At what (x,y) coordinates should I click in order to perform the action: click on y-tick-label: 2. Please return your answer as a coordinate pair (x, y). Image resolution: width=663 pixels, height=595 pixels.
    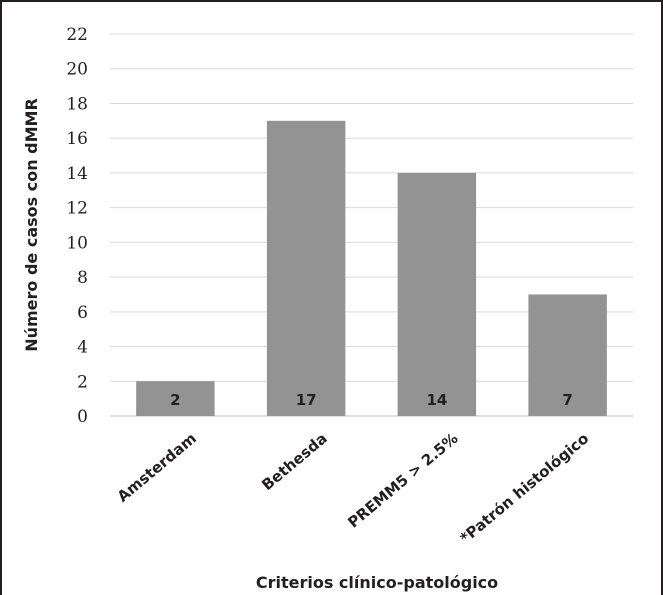
    Looking at the image, I should click on (82, 382).